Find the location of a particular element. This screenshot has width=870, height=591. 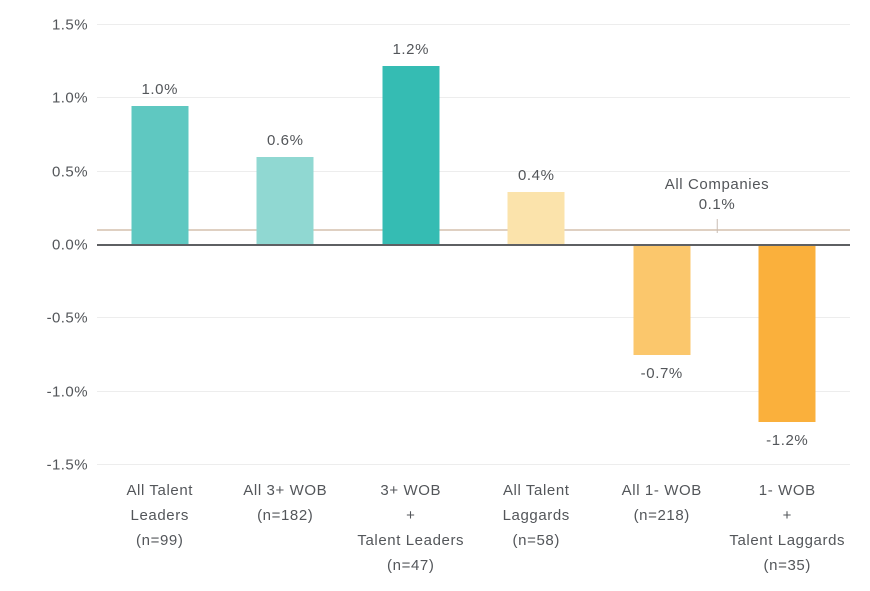

y-axis-tick-label: 0.5% is located at coordinates (70, 172).